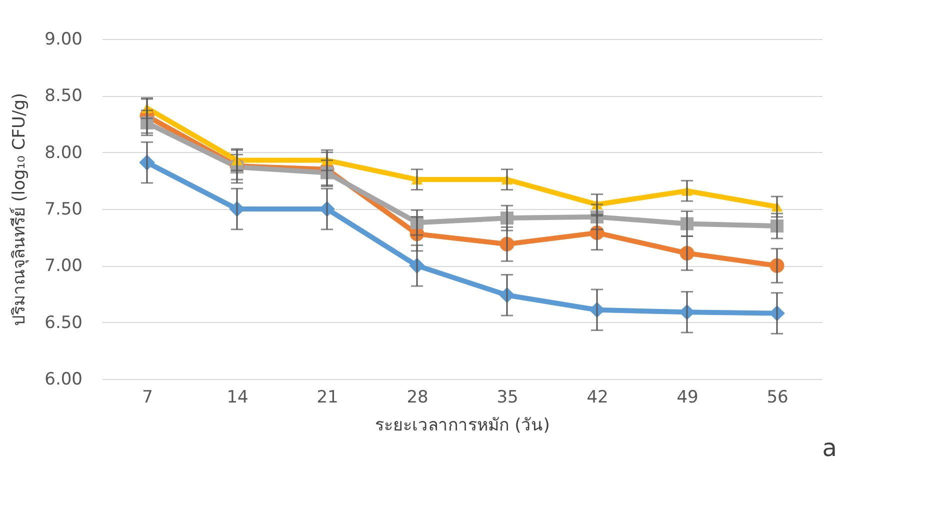 The width and height of the screenshot is (932, 507). I want to click on y-tick-label: 6.00, so click(63, 380).